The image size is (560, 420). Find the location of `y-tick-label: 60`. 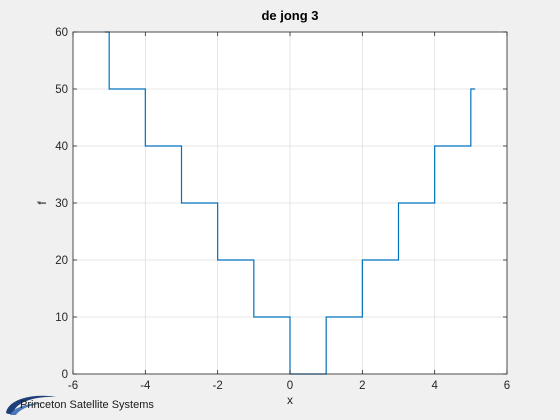

y-tick-label: 60 is located at coordinates (61, 33).